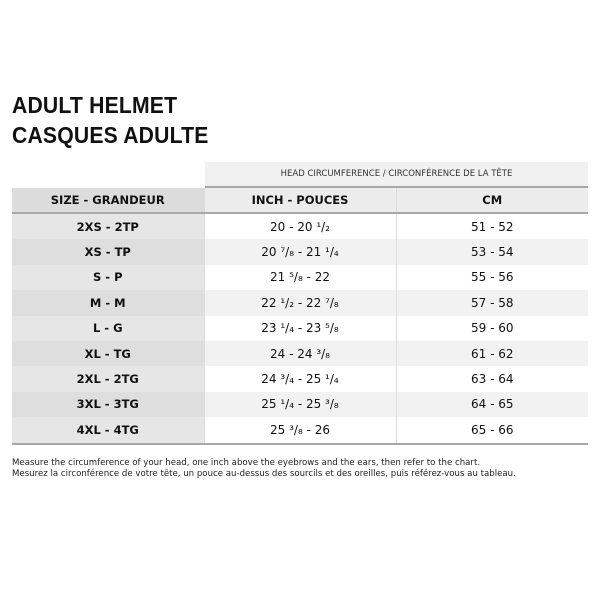 The image size is (600, 600). I want to click on inch-cell: 20 ⁷/₈ - 21 ¹/₄, so click(299, 252).